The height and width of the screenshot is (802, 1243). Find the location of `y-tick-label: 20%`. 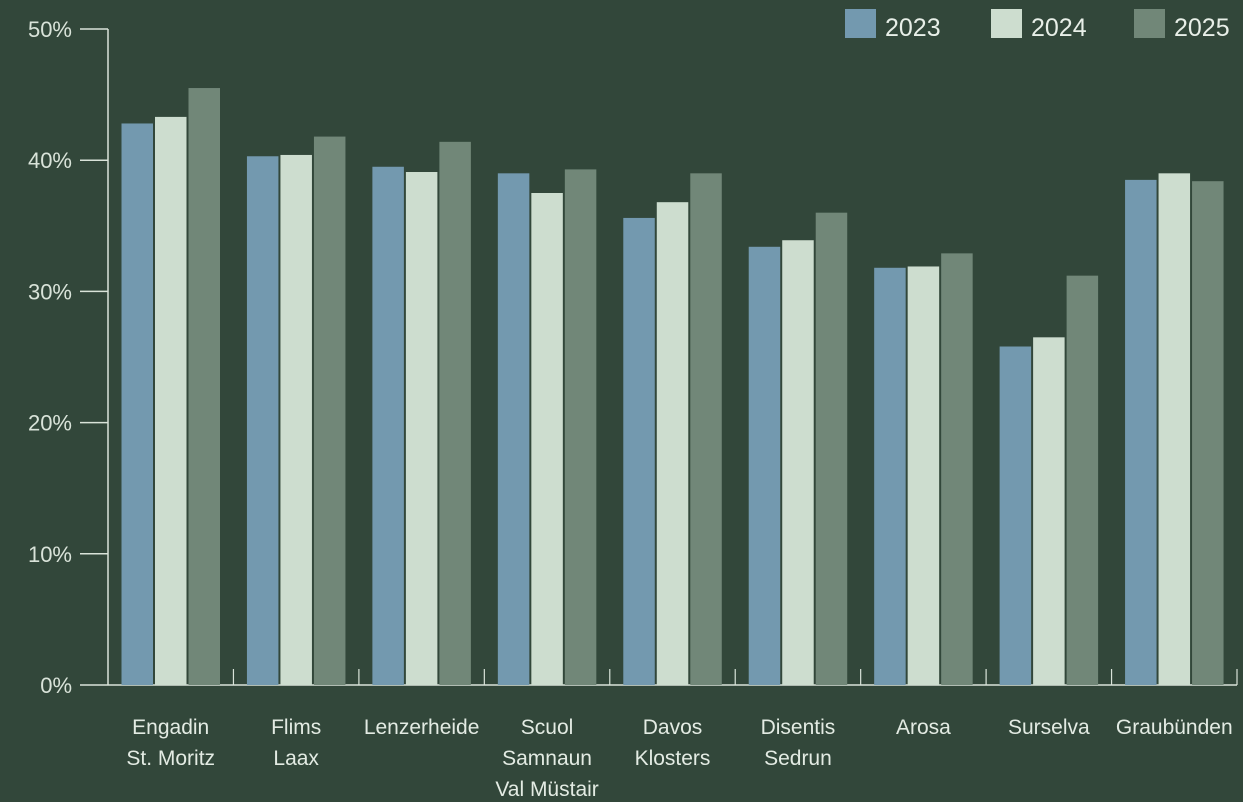

y-tick-label: 20% is located at coordinates (50, 423).